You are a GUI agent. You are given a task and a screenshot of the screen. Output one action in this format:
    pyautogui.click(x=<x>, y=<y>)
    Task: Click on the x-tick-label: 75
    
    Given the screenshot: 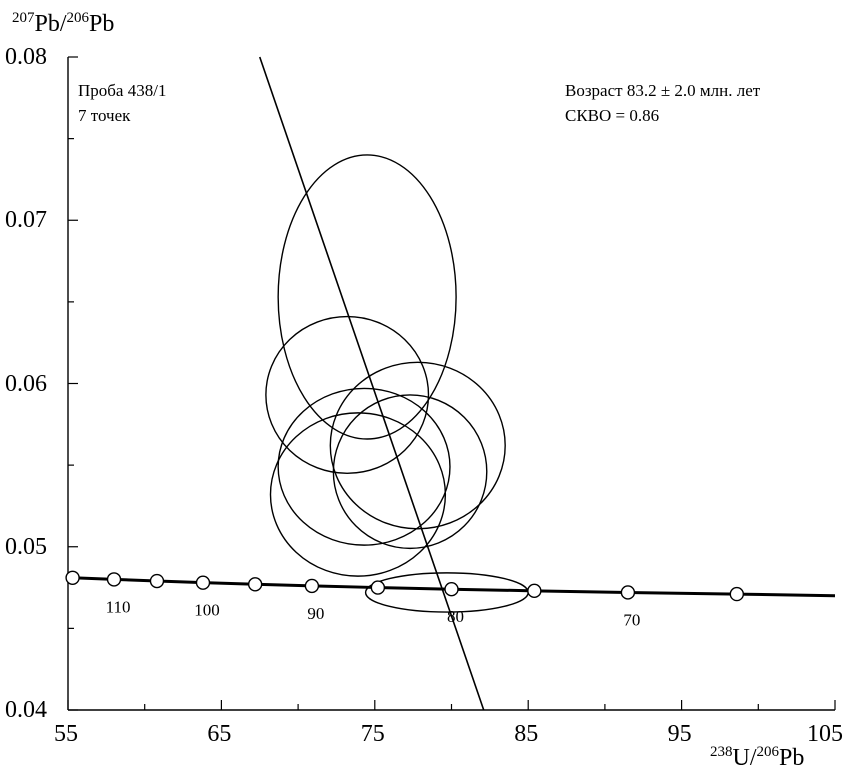 What is the action you would take?
    pyautogui.click(x=372, y=734)
    